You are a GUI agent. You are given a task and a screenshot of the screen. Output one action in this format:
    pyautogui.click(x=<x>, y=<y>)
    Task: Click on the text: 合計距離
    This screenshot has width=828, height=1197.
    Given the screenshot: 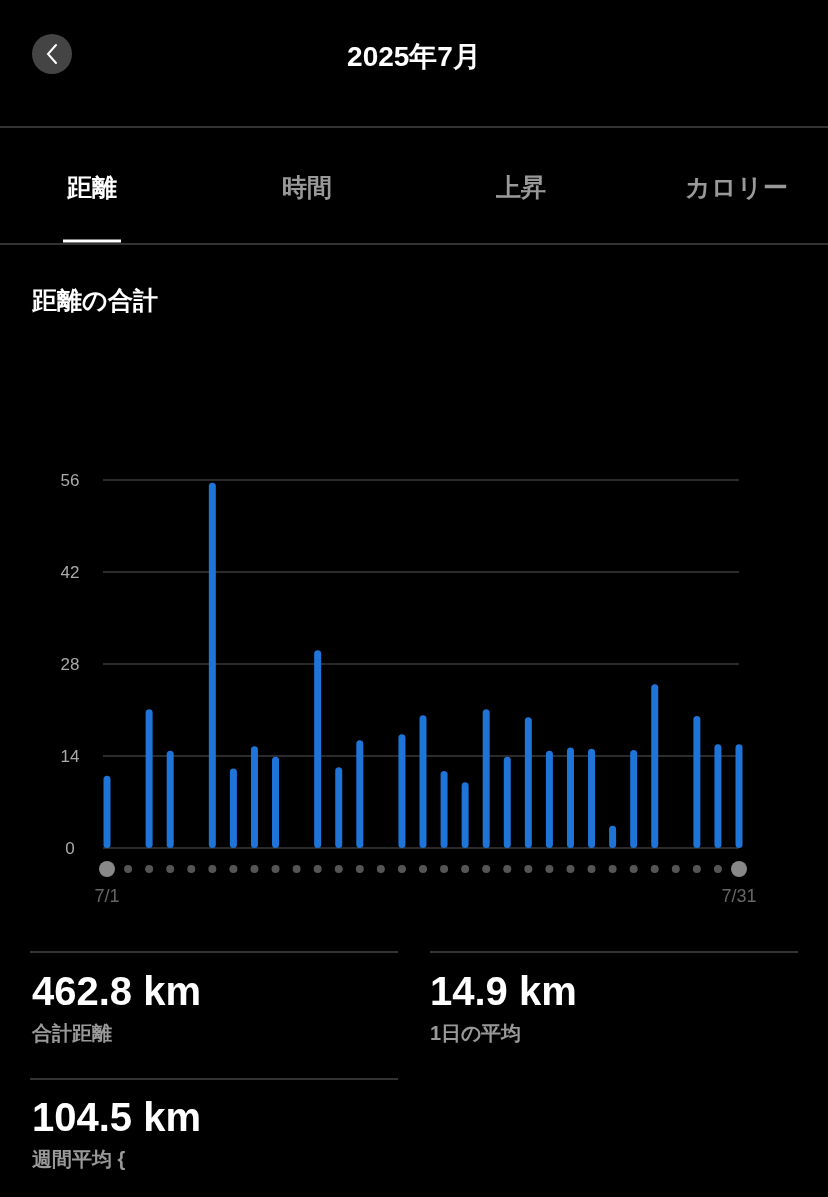 What is the action you would take?
    pyautogui.click(x=71, y=1033)
    